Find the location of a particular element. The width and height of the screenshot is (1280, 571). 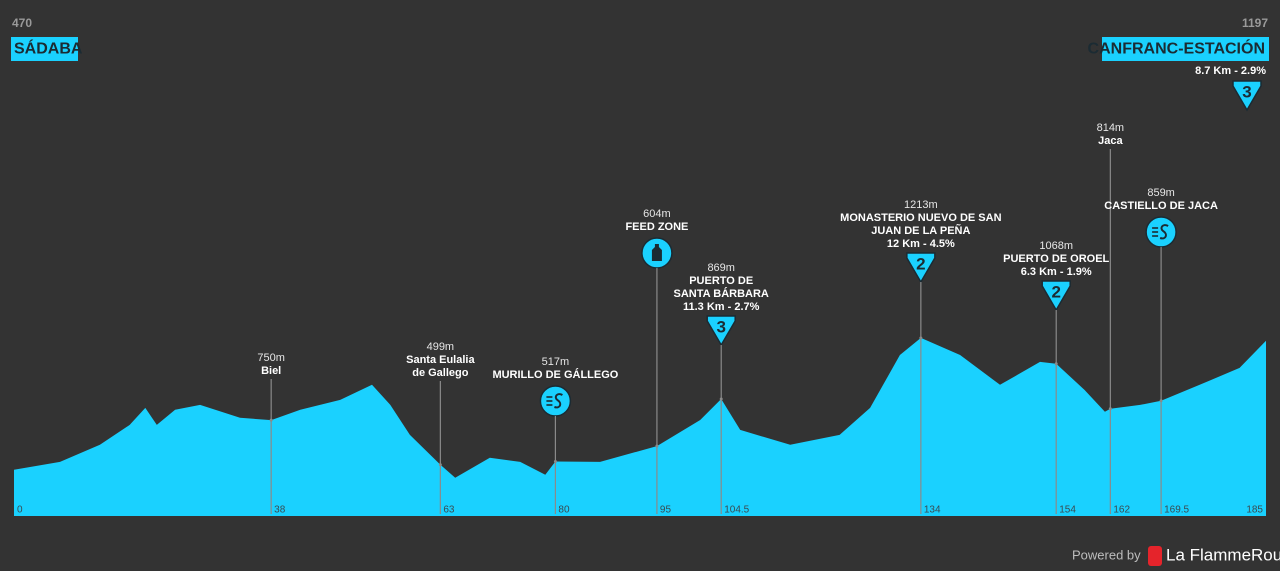

icon-bottle is located at coordinates (656, 252).